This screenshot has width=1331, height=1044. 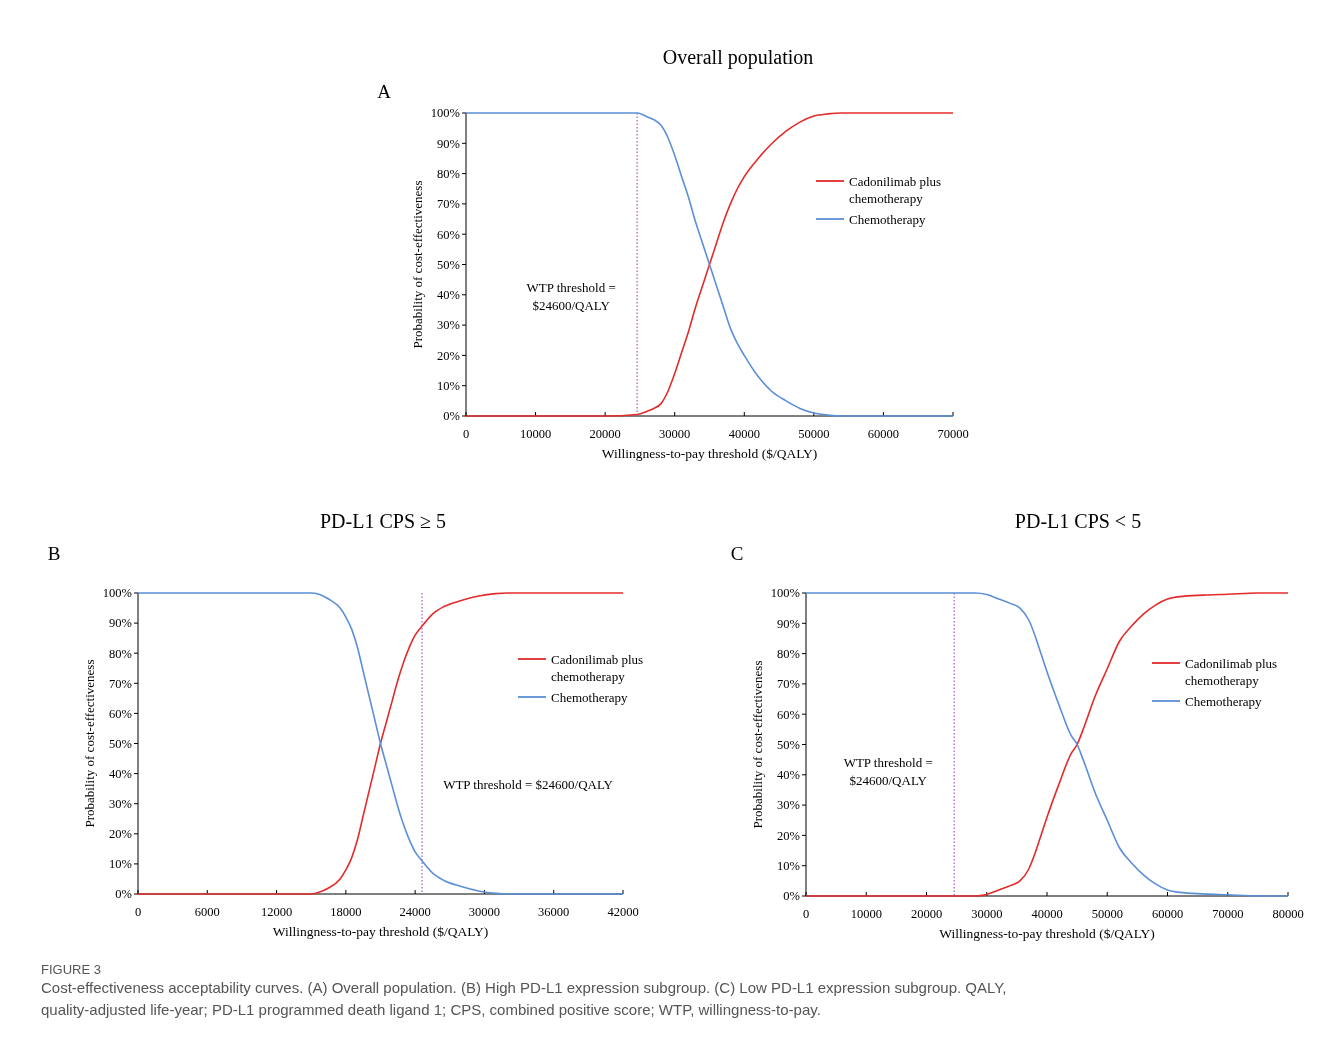 What do you see at coordinates (1288, 914) in the screenshot?
I see `x-tick-label: 80000` at bounding box center [1288, 914].